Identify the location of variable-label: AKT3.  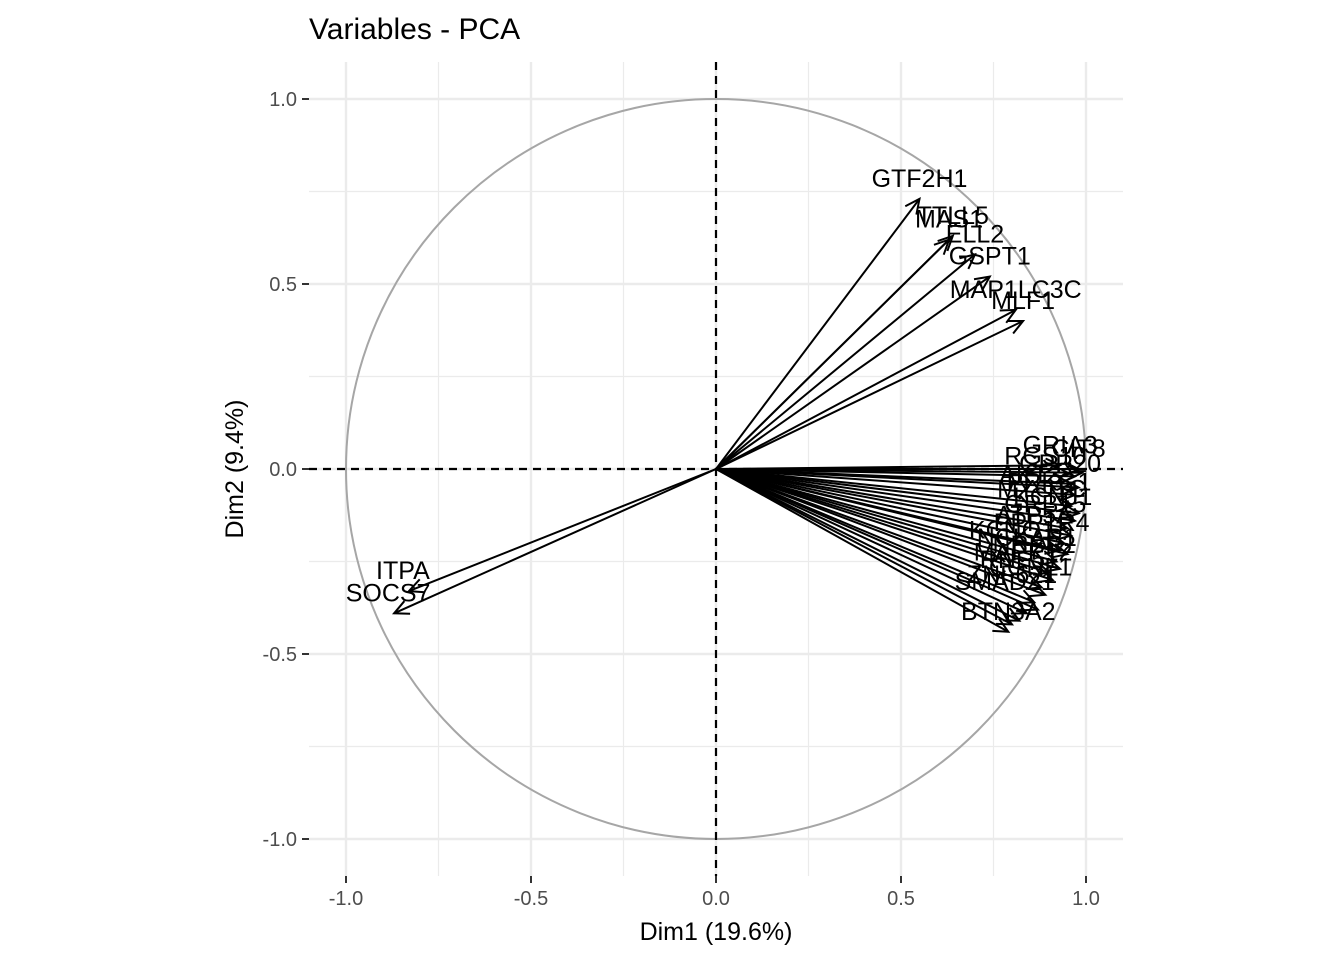
(1030, 475).